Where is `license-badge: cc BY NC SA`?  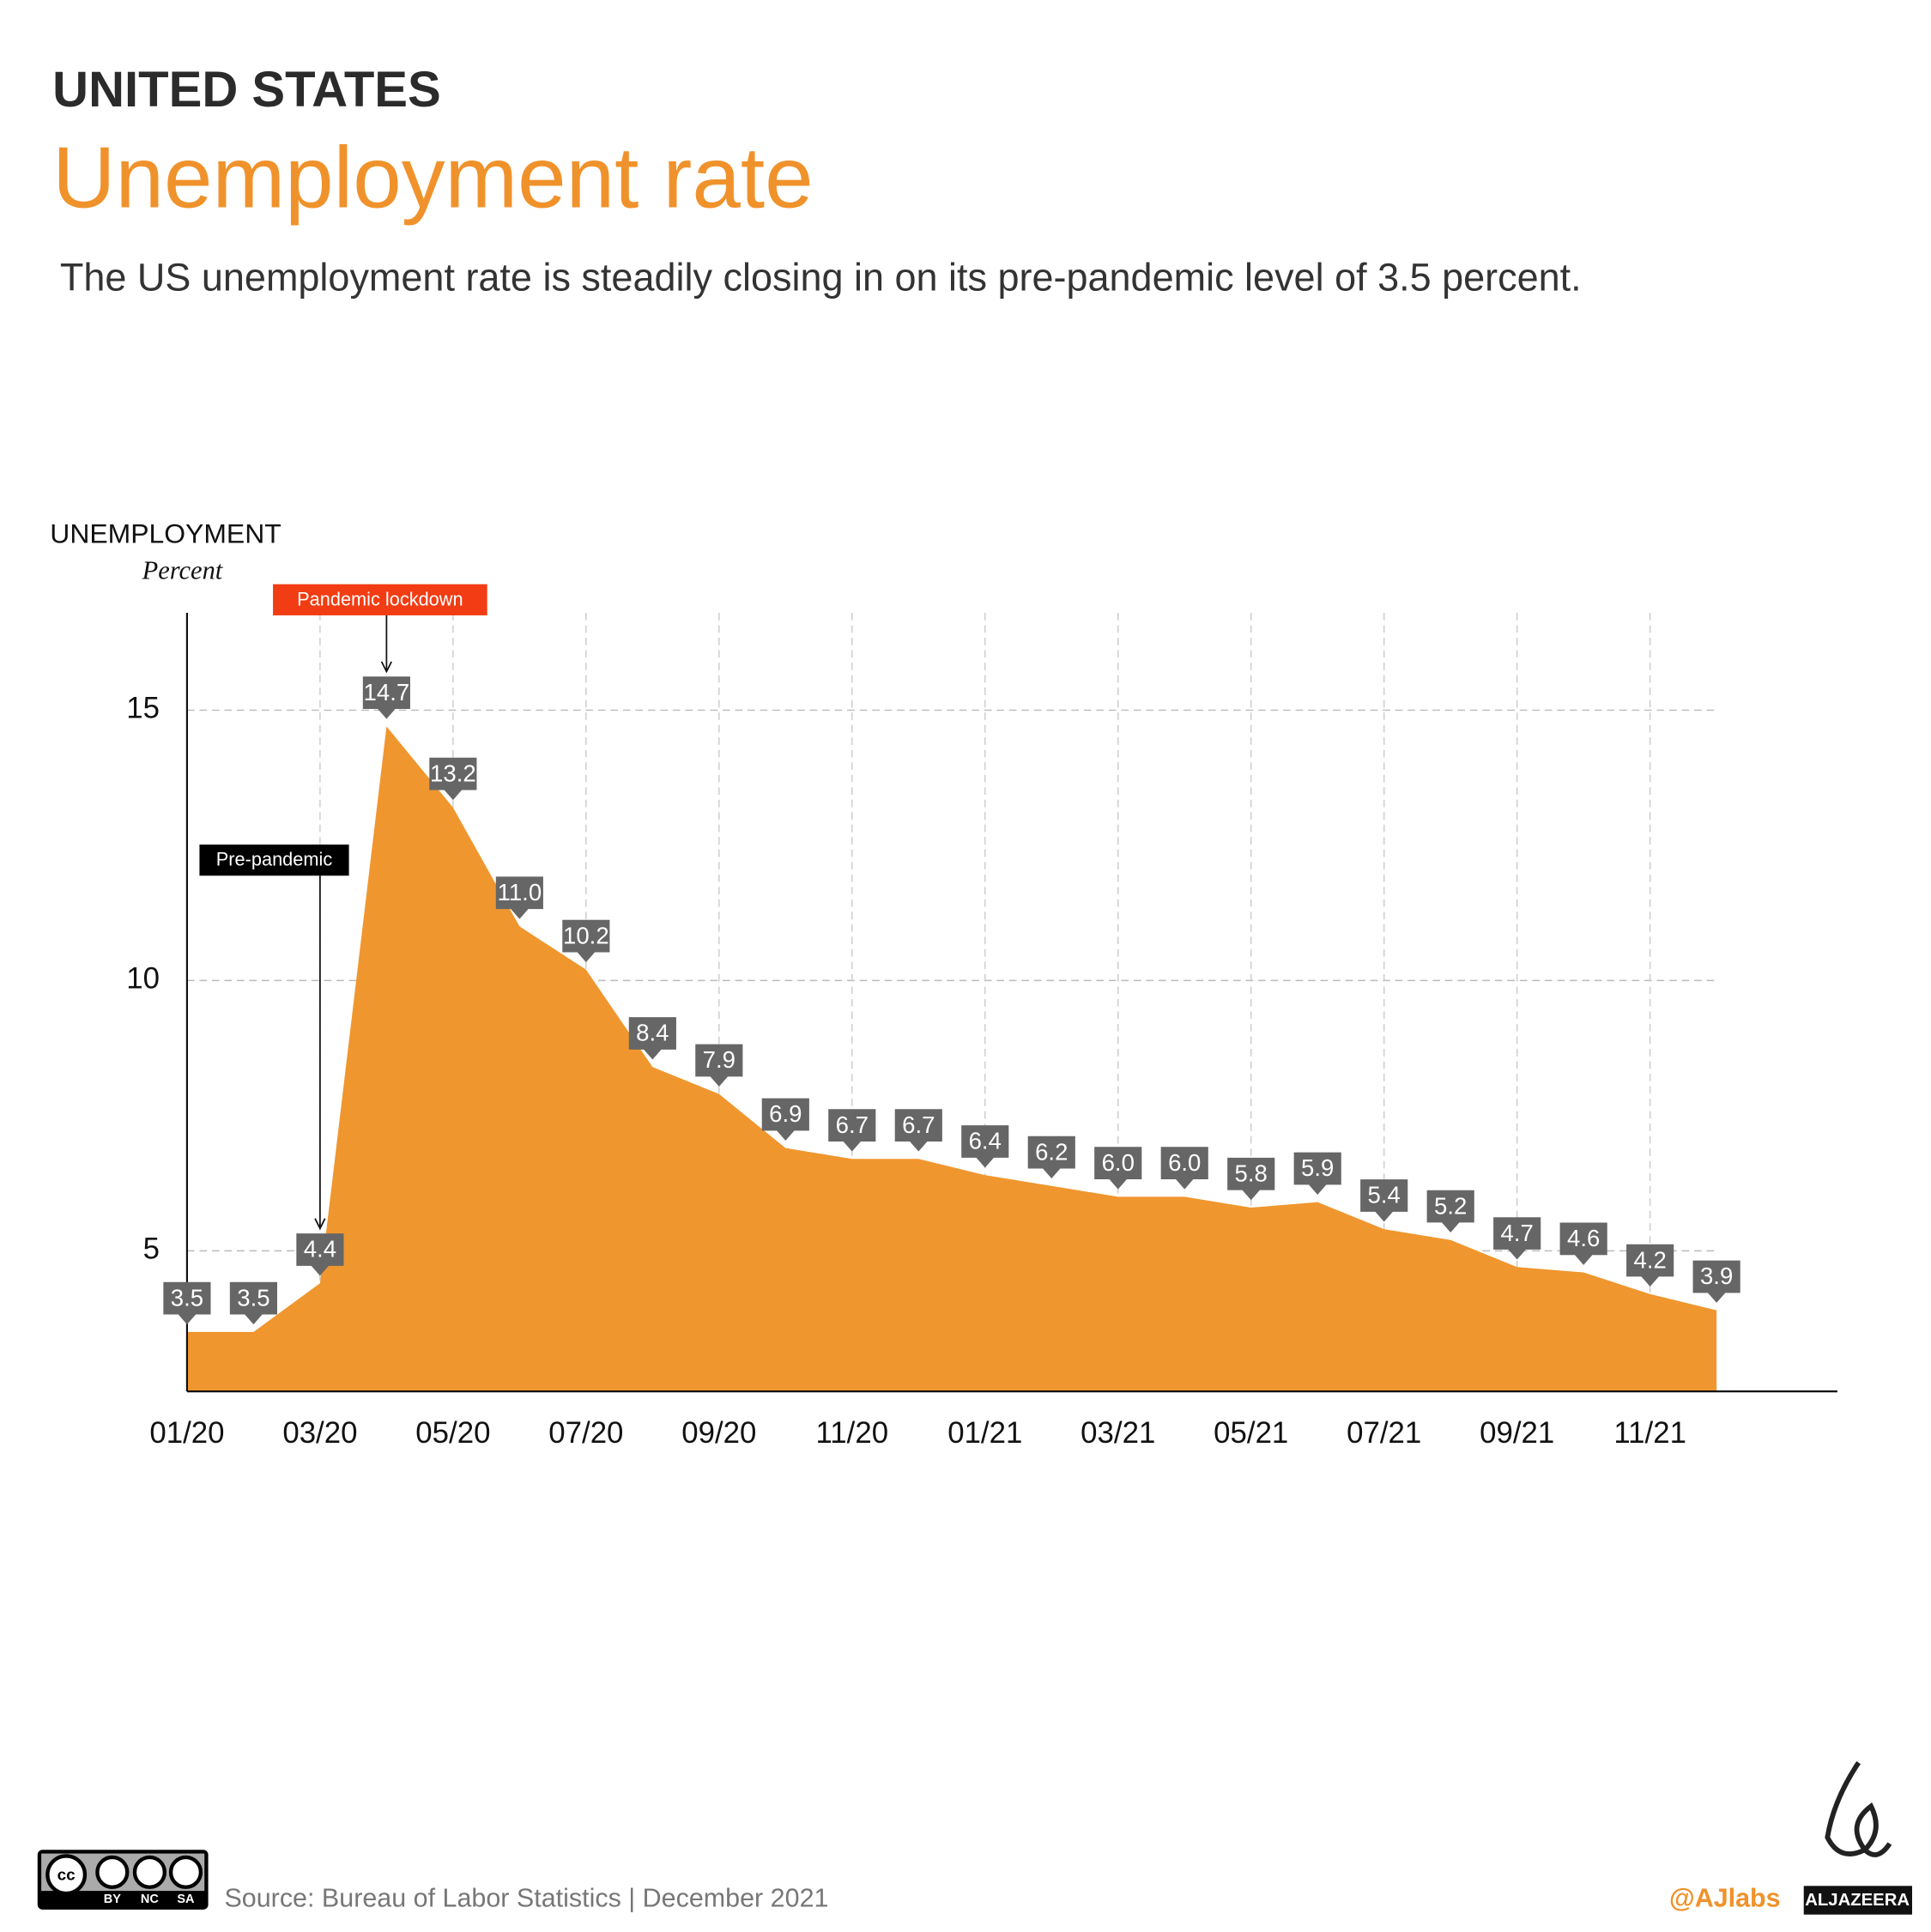
license-badge: cc BY NC SA is located at coordinates (123, 1880).